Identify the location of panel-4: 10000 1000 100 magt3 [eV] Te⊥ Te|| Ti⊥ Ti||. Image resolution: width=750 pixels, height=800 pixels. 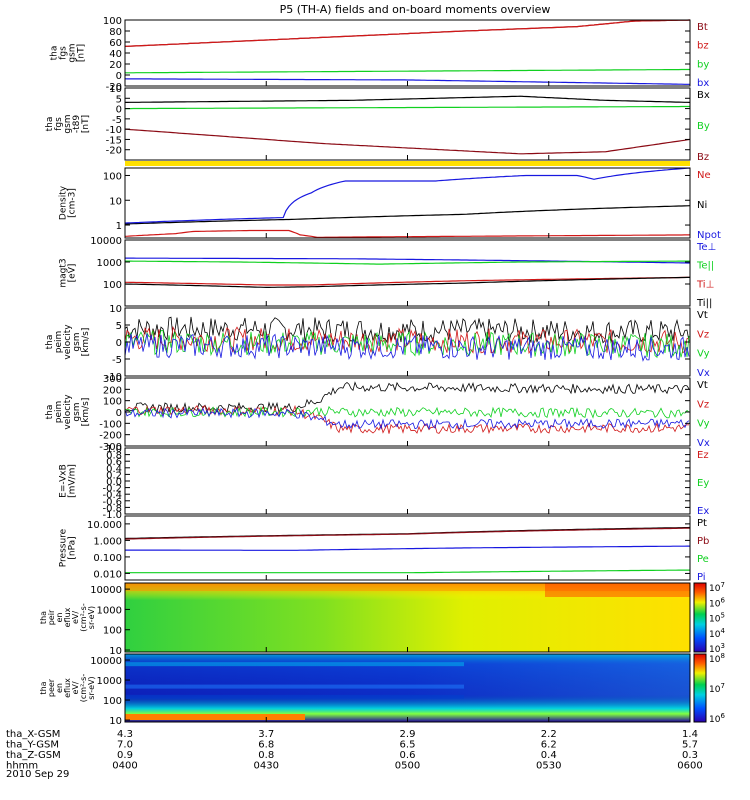
(388, 272).